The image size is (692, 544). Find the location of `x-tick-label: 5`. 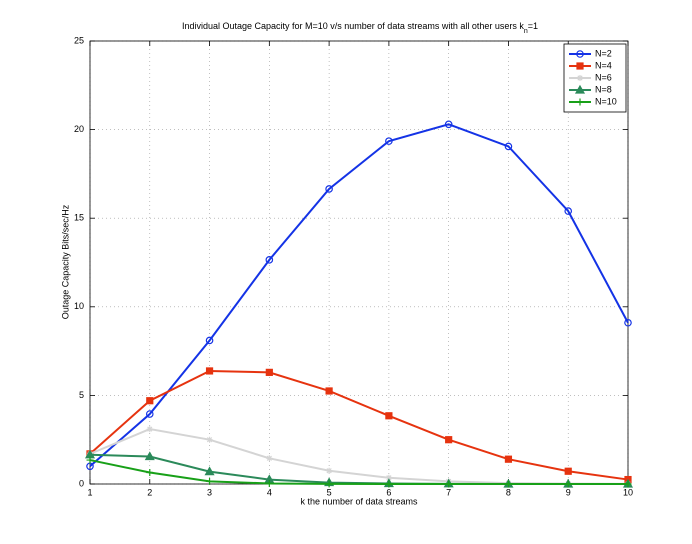

x-tick-label: 5 is located at coordinates (329, 492).